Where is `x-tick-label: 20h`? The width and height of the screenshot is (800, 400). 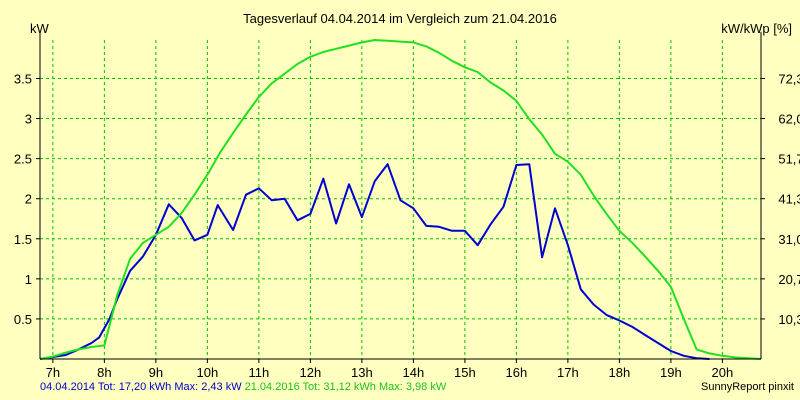
x-tick-label: 20h is located at coordinates (723, 372).